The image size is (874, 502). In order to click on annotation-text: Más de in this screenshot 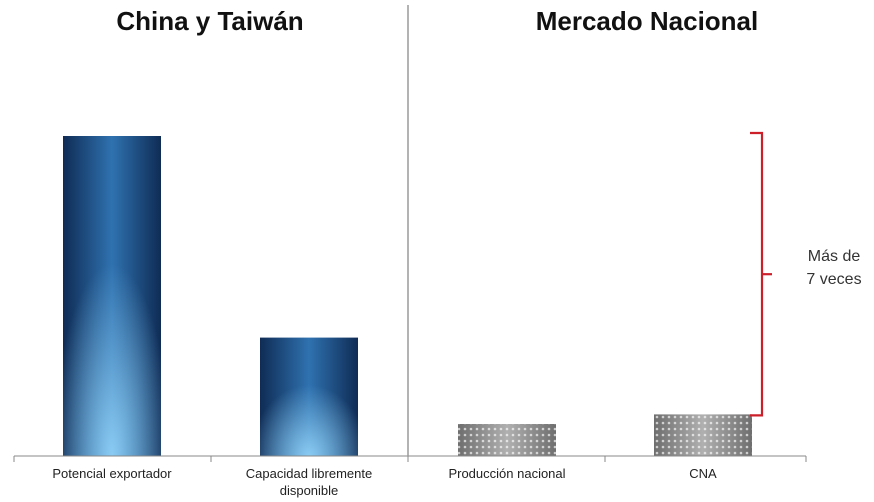, I will do `click(834, 256)`.